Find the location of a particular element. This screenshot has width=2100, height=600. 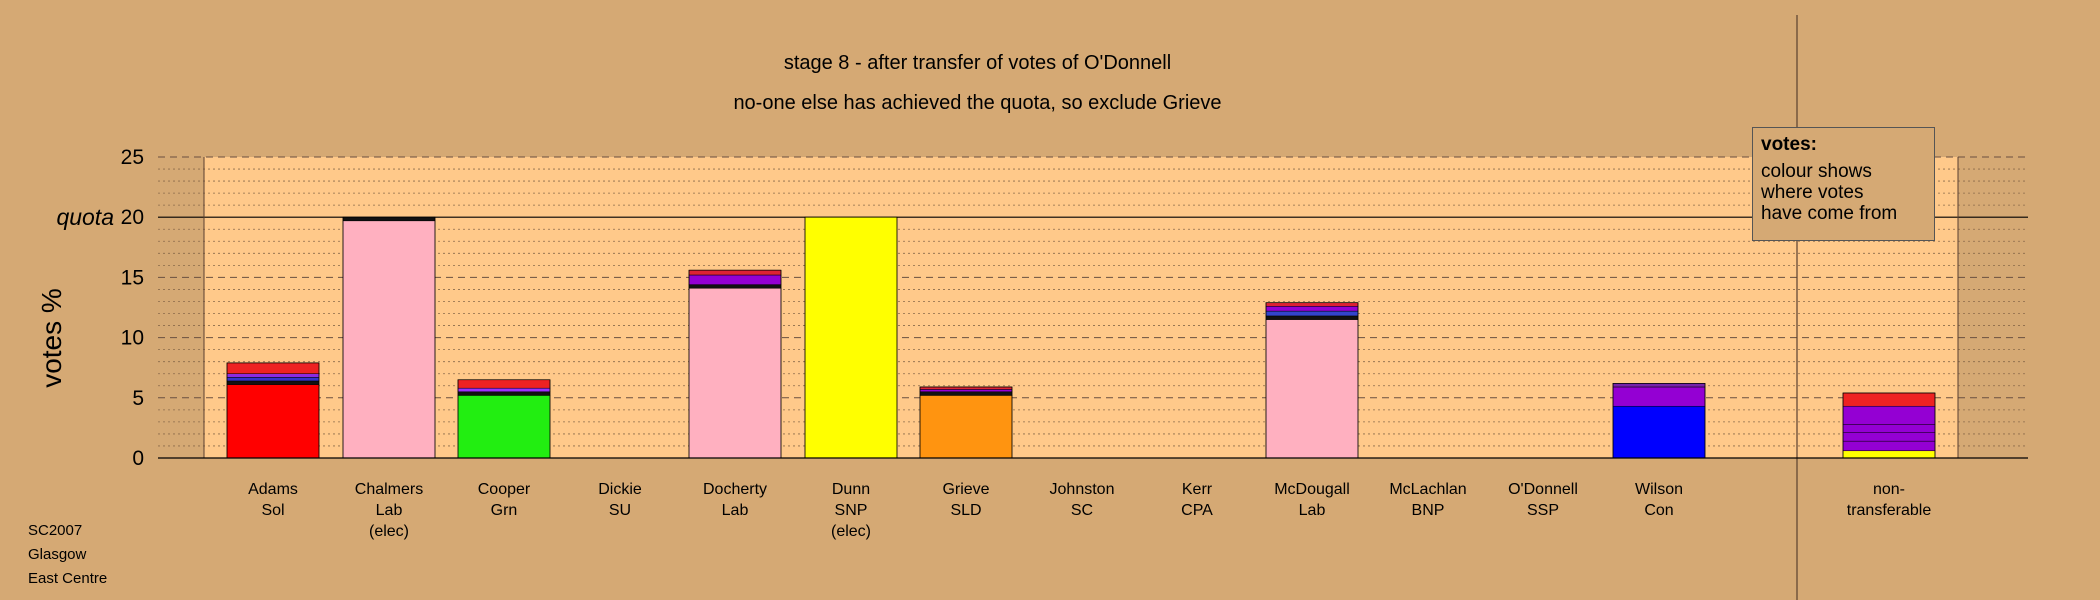

footer-city: Glasgow is located at coordinates (57, 554).